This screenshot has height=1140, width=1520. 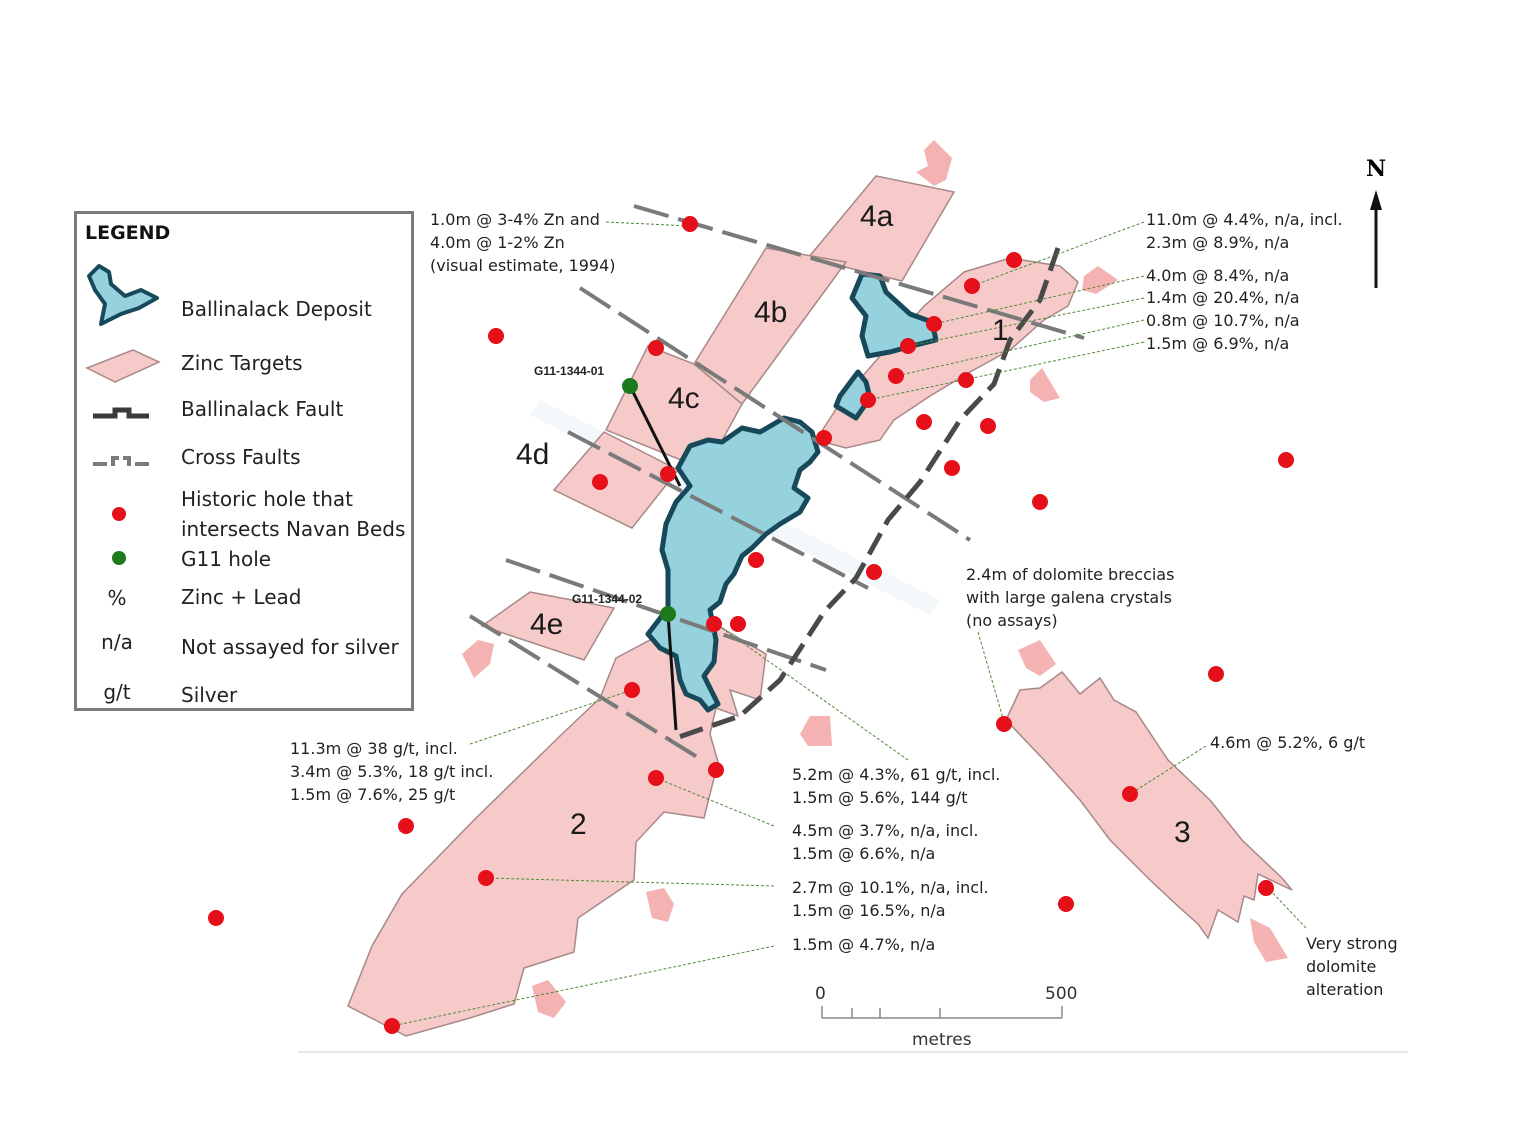 What do you see at coordinates (226, 559) in the screenshot?
I see `legend-label-g11-hole: G11 hole` at bounding box center [226, 559].